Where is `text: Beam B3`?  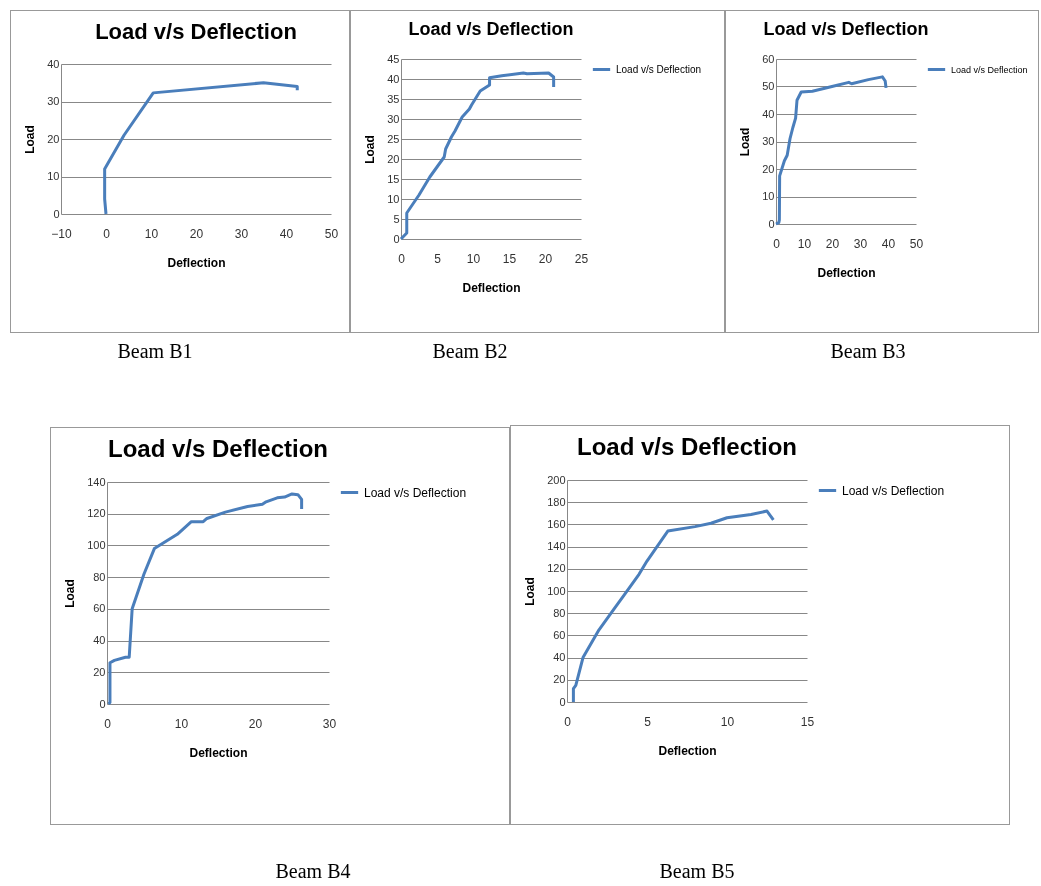
text: Beam B3 is located at coordinates (868, 351).